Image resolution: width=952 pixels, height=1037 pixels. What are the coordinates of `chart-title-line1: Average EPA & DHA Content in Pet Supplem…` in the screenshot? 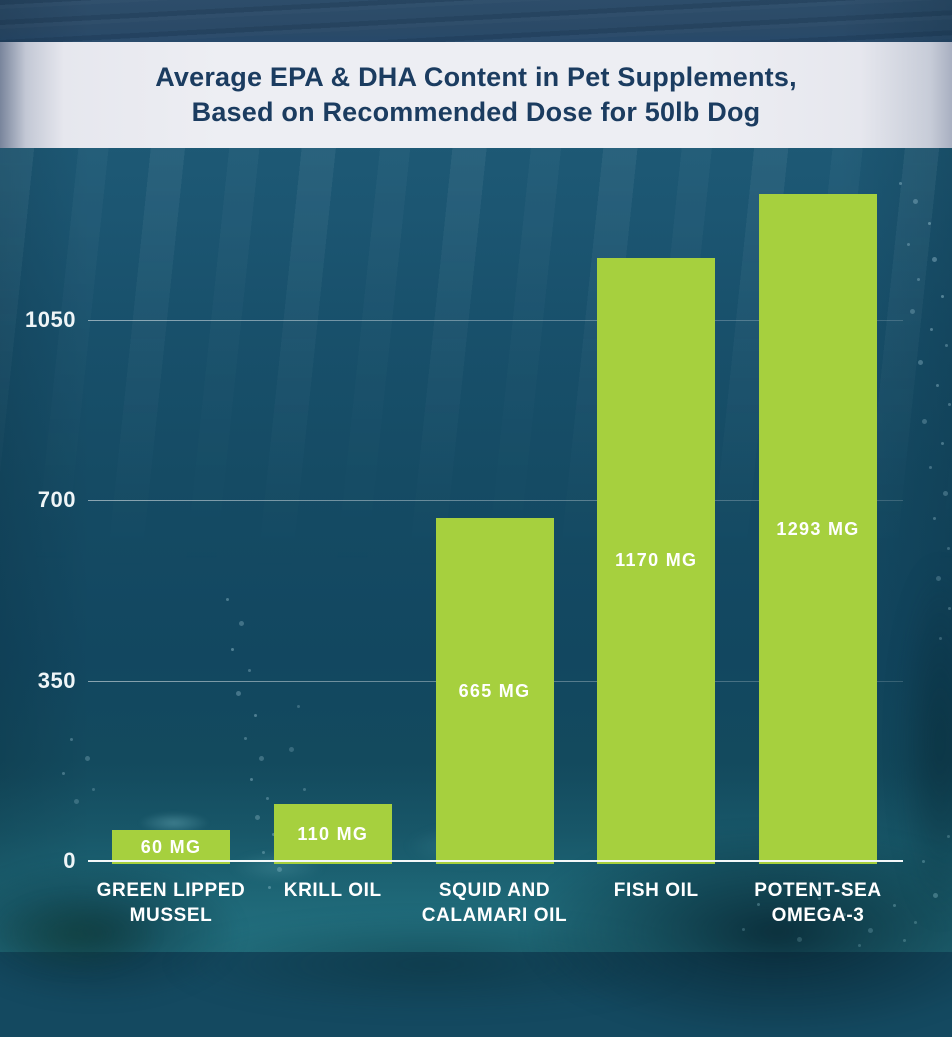 It's located at (476, 77).